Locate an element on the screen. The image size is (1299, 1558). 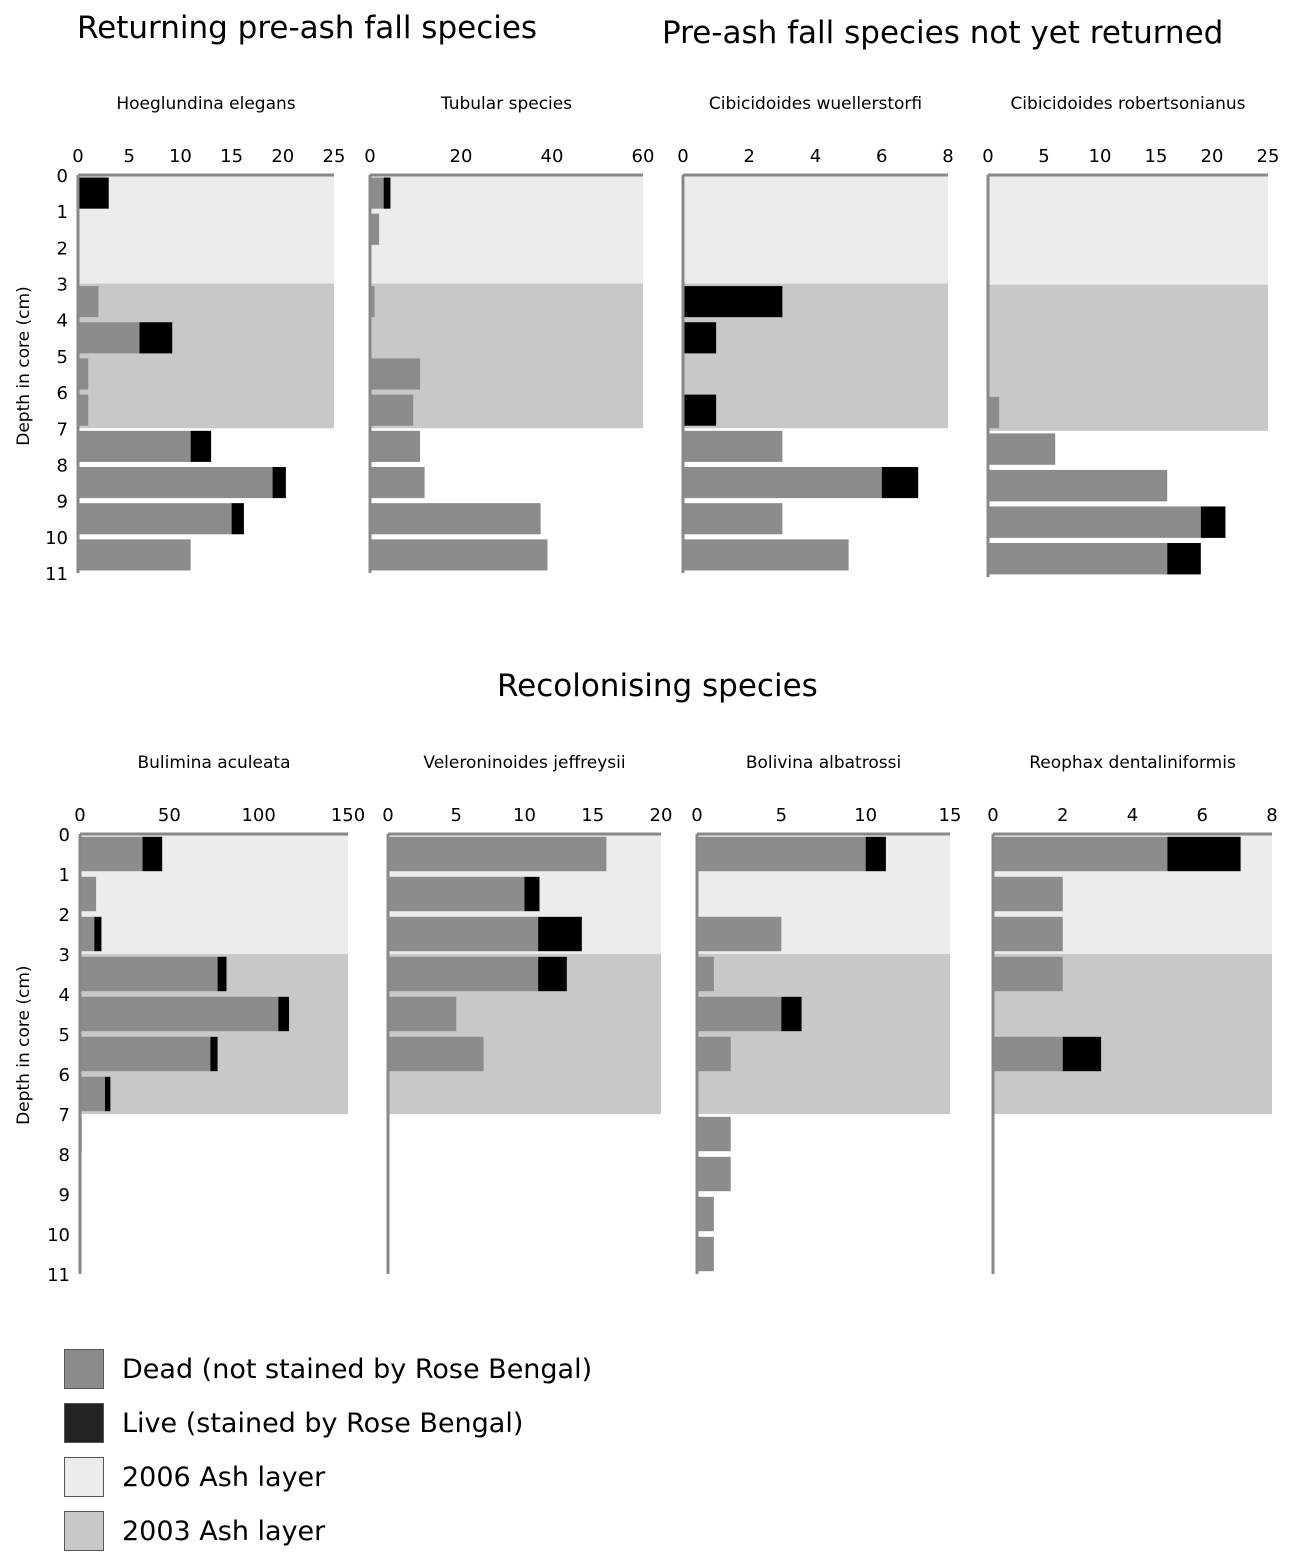
chart-hoeglundina-elegans-depth-label-4: 4 is located at coordinates (62, 321).